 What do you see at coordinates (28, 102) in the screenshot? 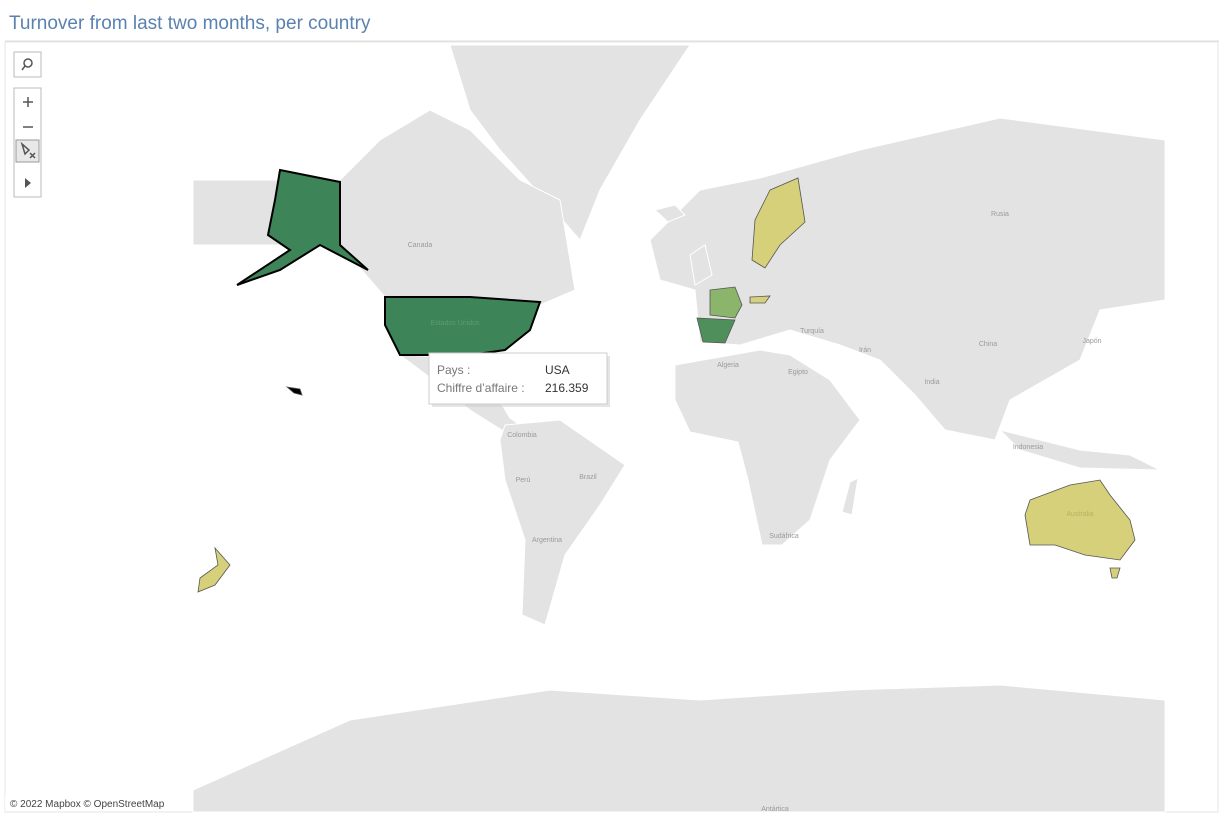
I see `zoom-in-button` at bounding box center [28, 102].